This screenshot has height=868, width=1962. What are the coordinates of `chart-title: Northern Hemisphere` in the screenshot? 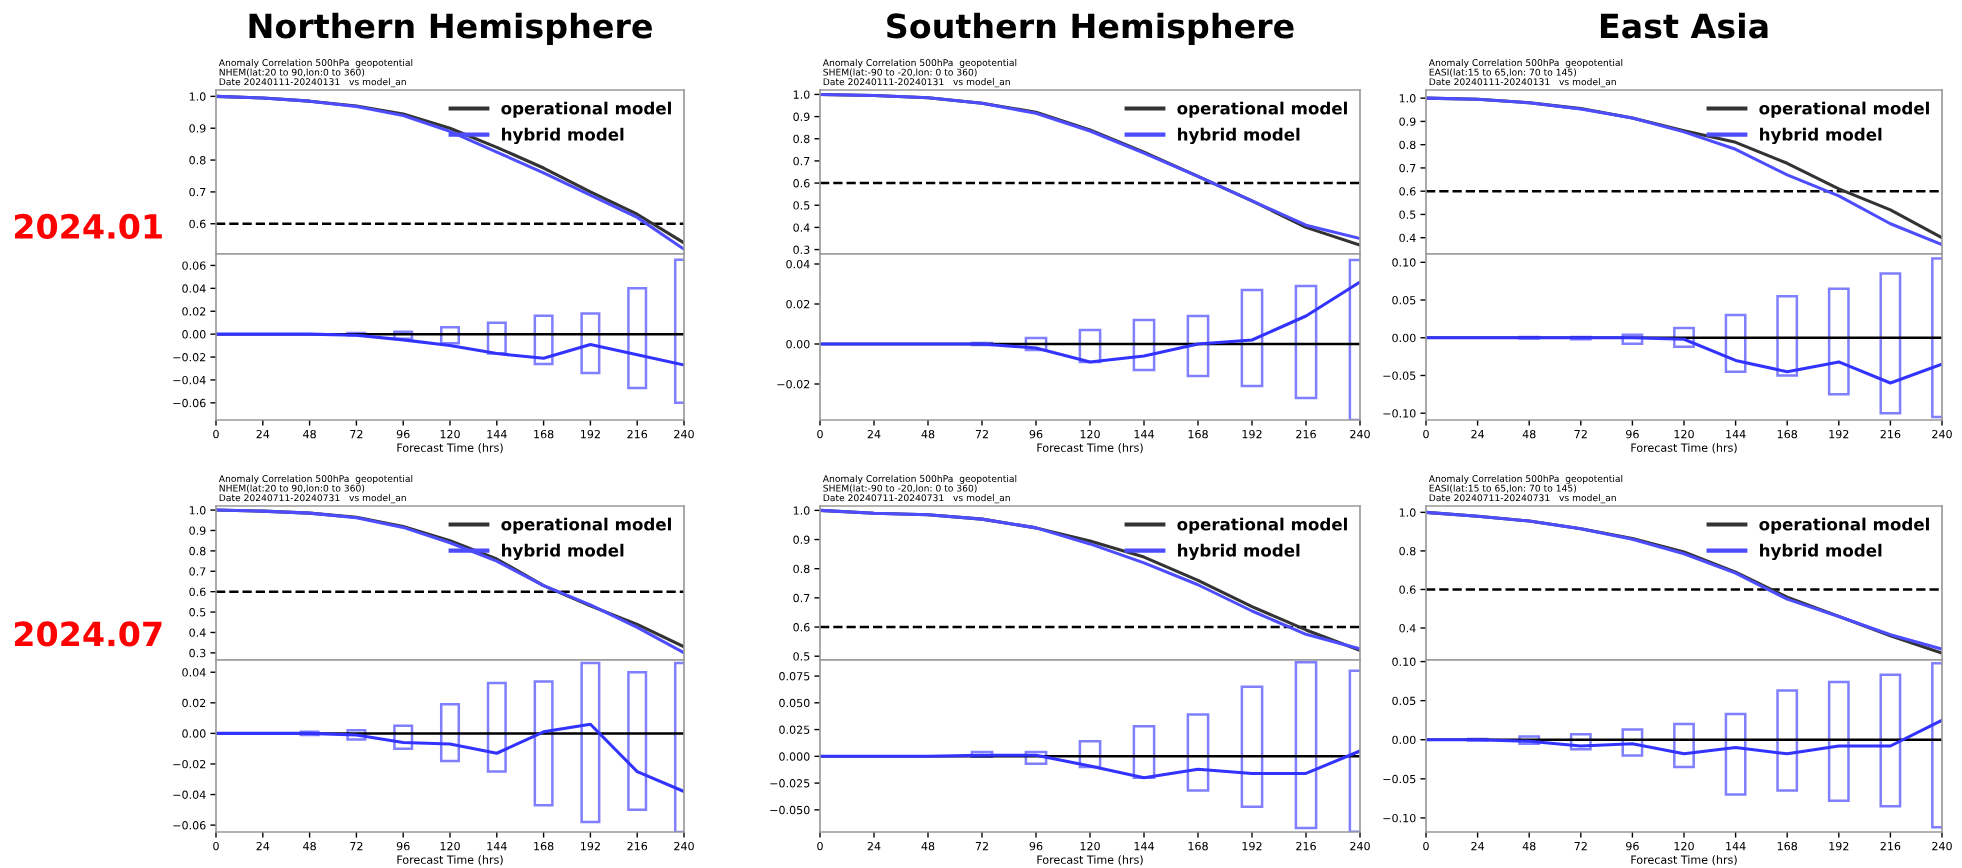 It's located at (450, 29).